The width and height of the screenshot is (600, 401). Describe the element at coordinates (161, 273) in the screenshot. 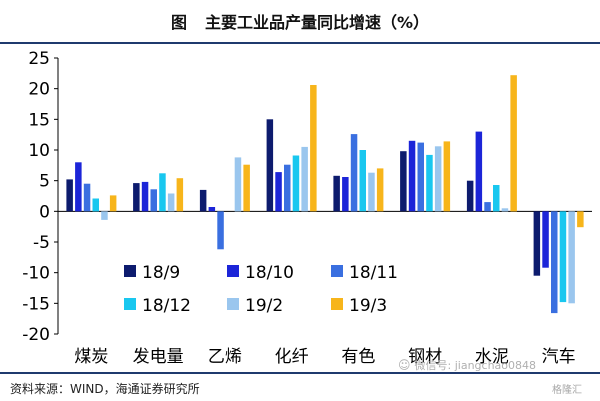

I see `legend-label: 18/9` at that location.